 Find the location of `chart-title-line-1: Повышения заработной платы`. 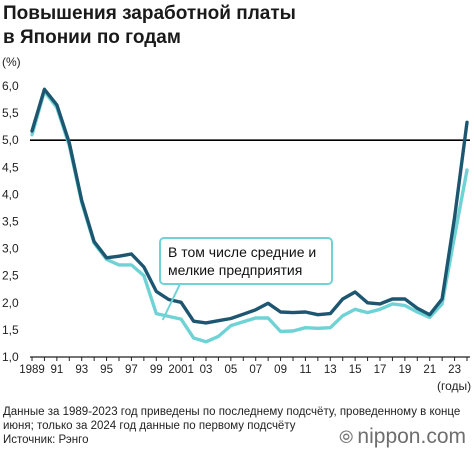

chart-title-line-1: Повышения заработной платы is located at coordinates (149, 13).